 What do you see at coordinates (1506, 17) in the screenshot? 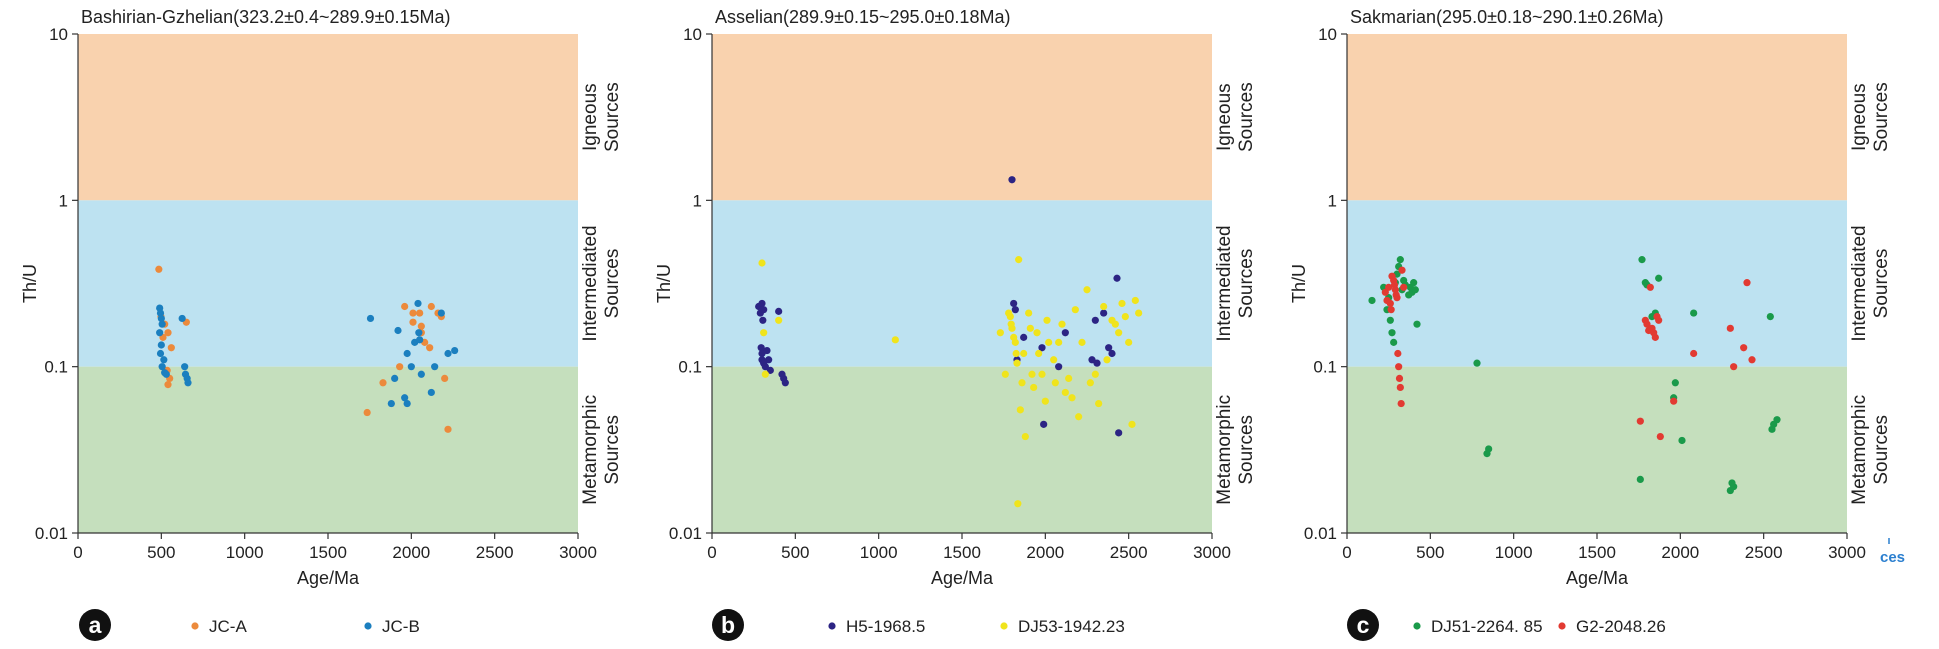
I see `chart-title: Sakmarian(295.0±0.18~290.1±0.26Ma)` at bounding box center [1506, 17].